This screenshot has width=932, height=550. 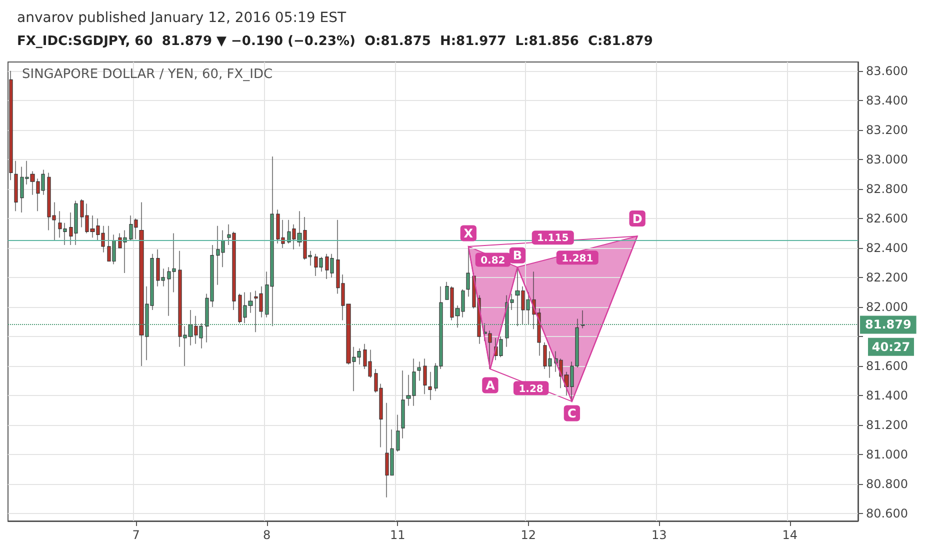 I want to click on annotation: X, so click(x=469, y=233).